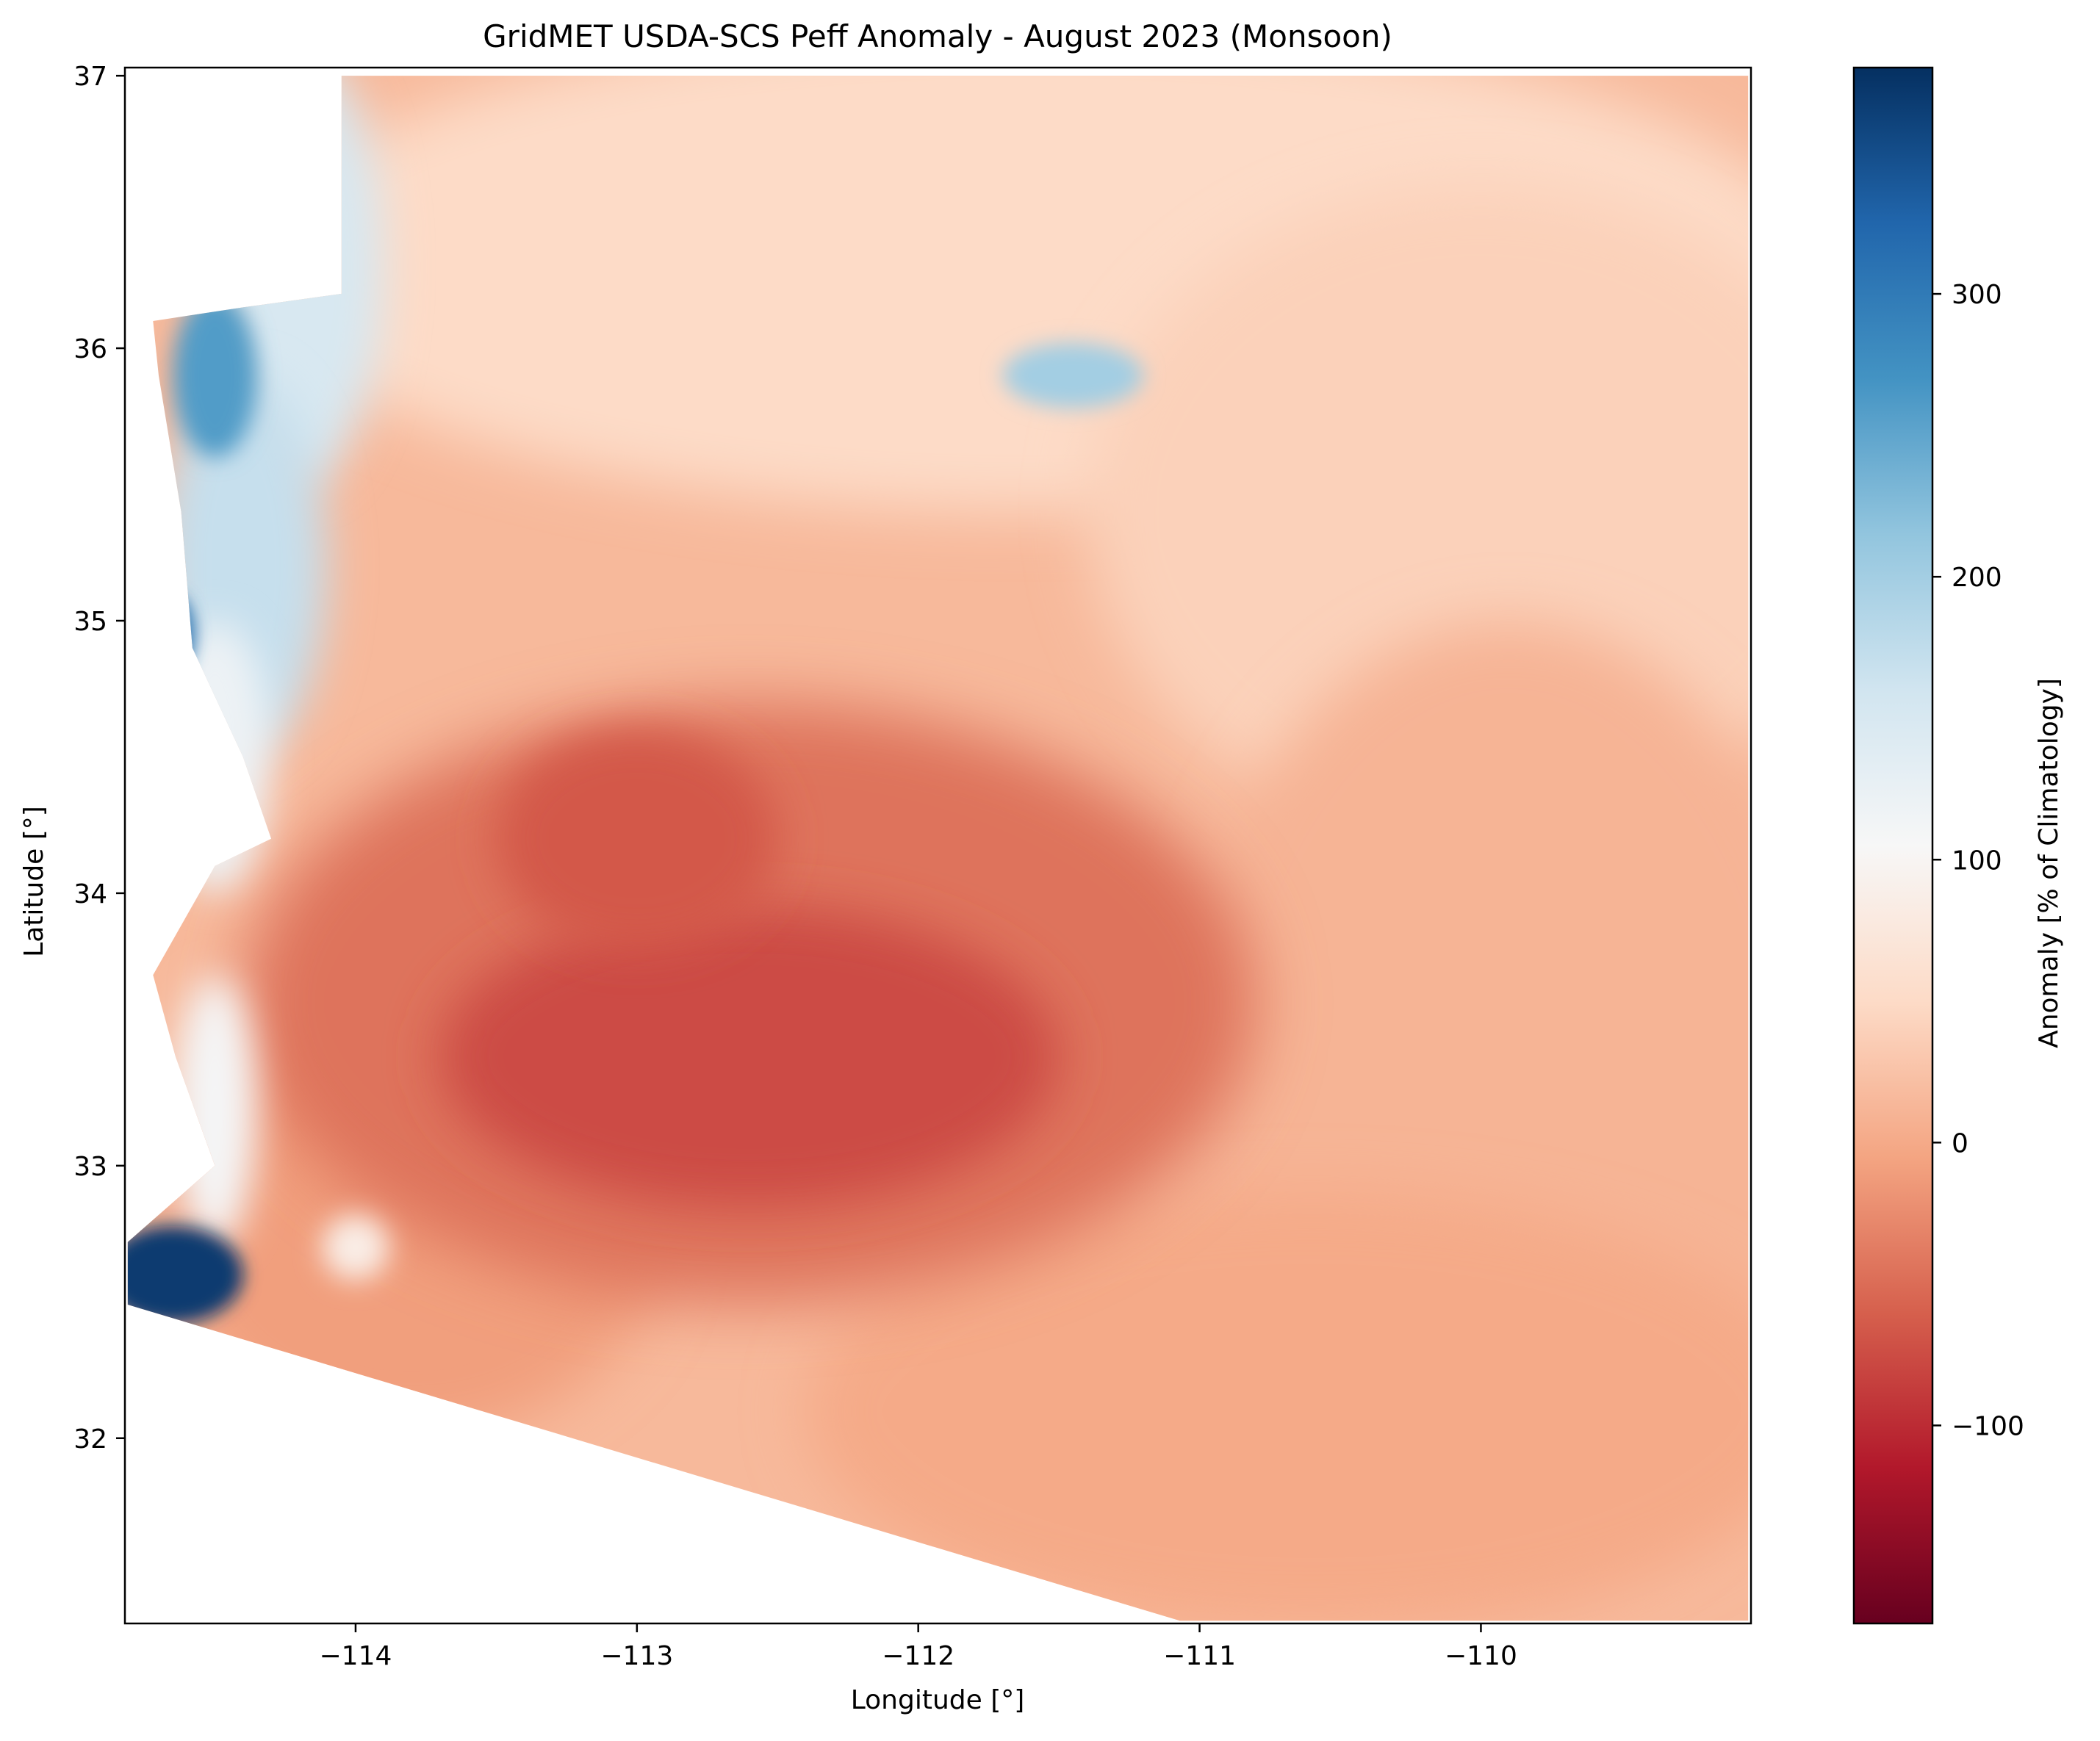 Image resolution: width=2100 pixels, height=1741 pixels. I want to click on region-central-core, so click(749, 1056).